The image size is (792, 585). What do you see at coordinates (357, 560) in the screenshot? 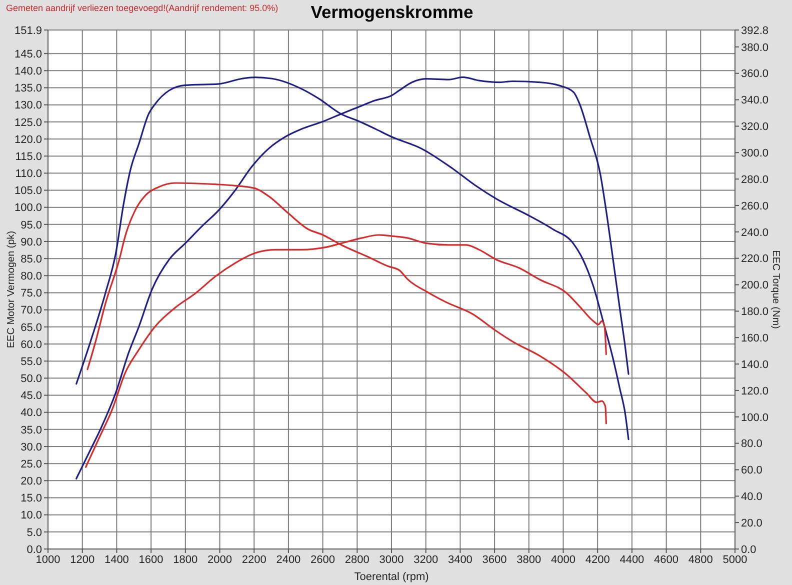
I see `x-tick-label: 2800` at bounding box center [357, 560].